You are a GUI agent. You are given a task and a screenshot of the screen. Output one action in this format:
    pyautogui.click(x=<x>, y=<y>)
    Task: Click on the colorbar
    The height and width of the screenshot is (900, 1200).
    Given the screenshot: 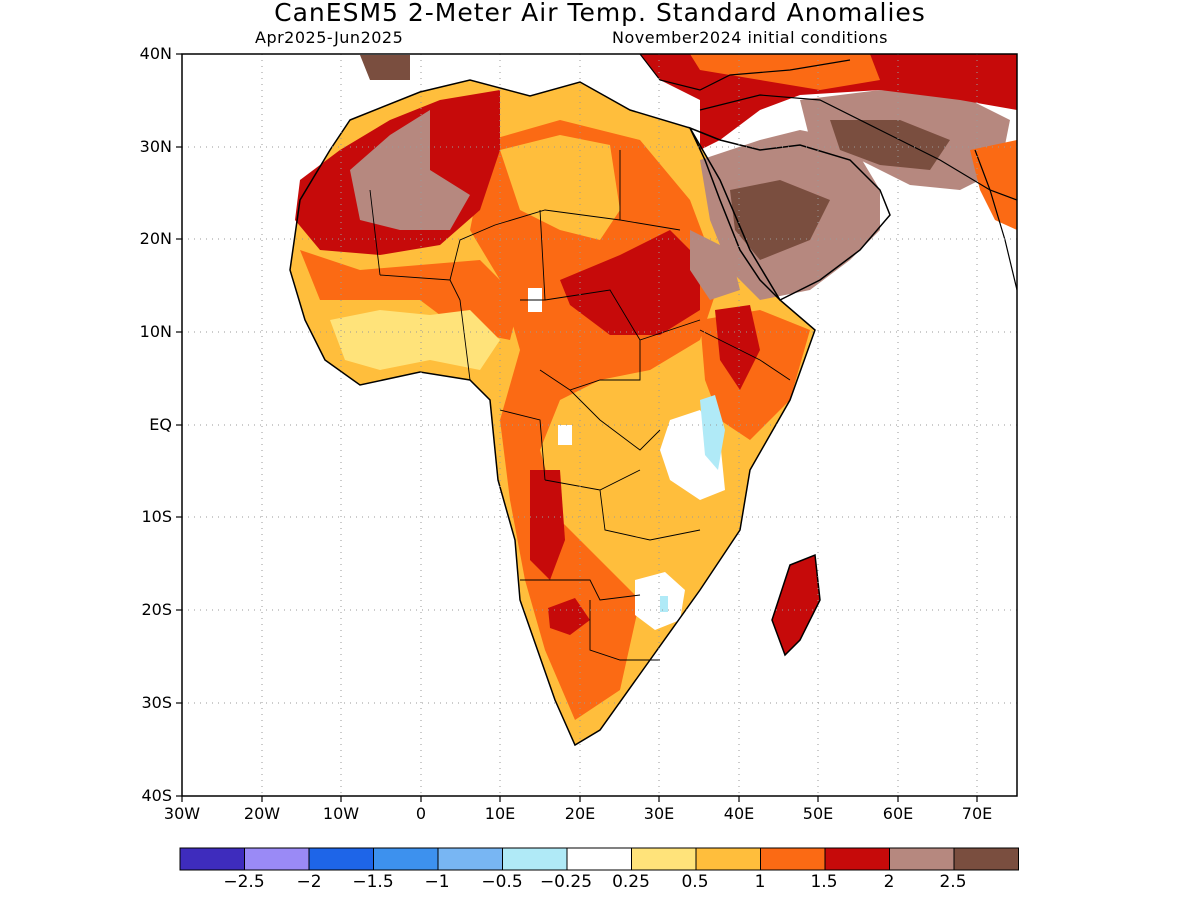 What is the action you would take?
    pyautogui.click(x=599, y=859)
    